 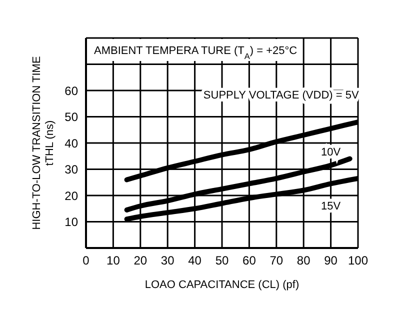 What do you see at coordinates (71, 195) in the screenshot?
I see `y-tick-label: 20` at bounding box center [71, 195].